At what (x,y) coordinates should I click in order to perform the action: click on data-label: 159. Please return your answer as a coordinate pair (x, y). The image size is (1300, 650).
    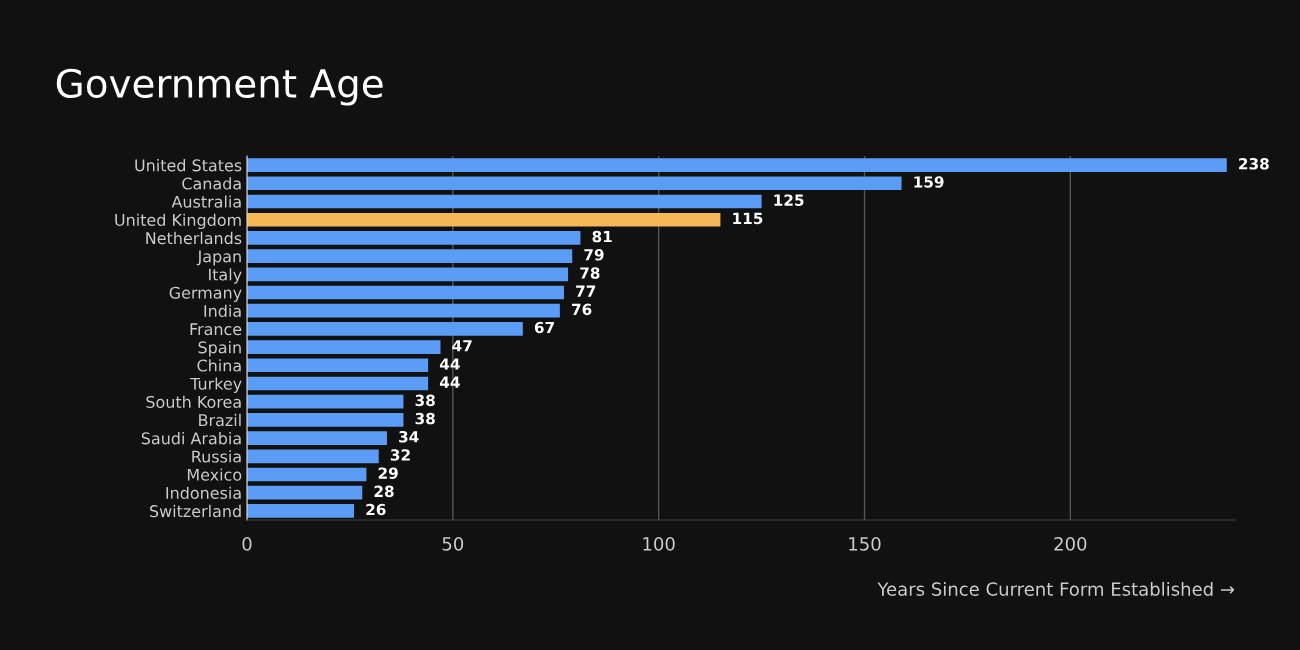
    Looking at the image, I should click on (929, 182).